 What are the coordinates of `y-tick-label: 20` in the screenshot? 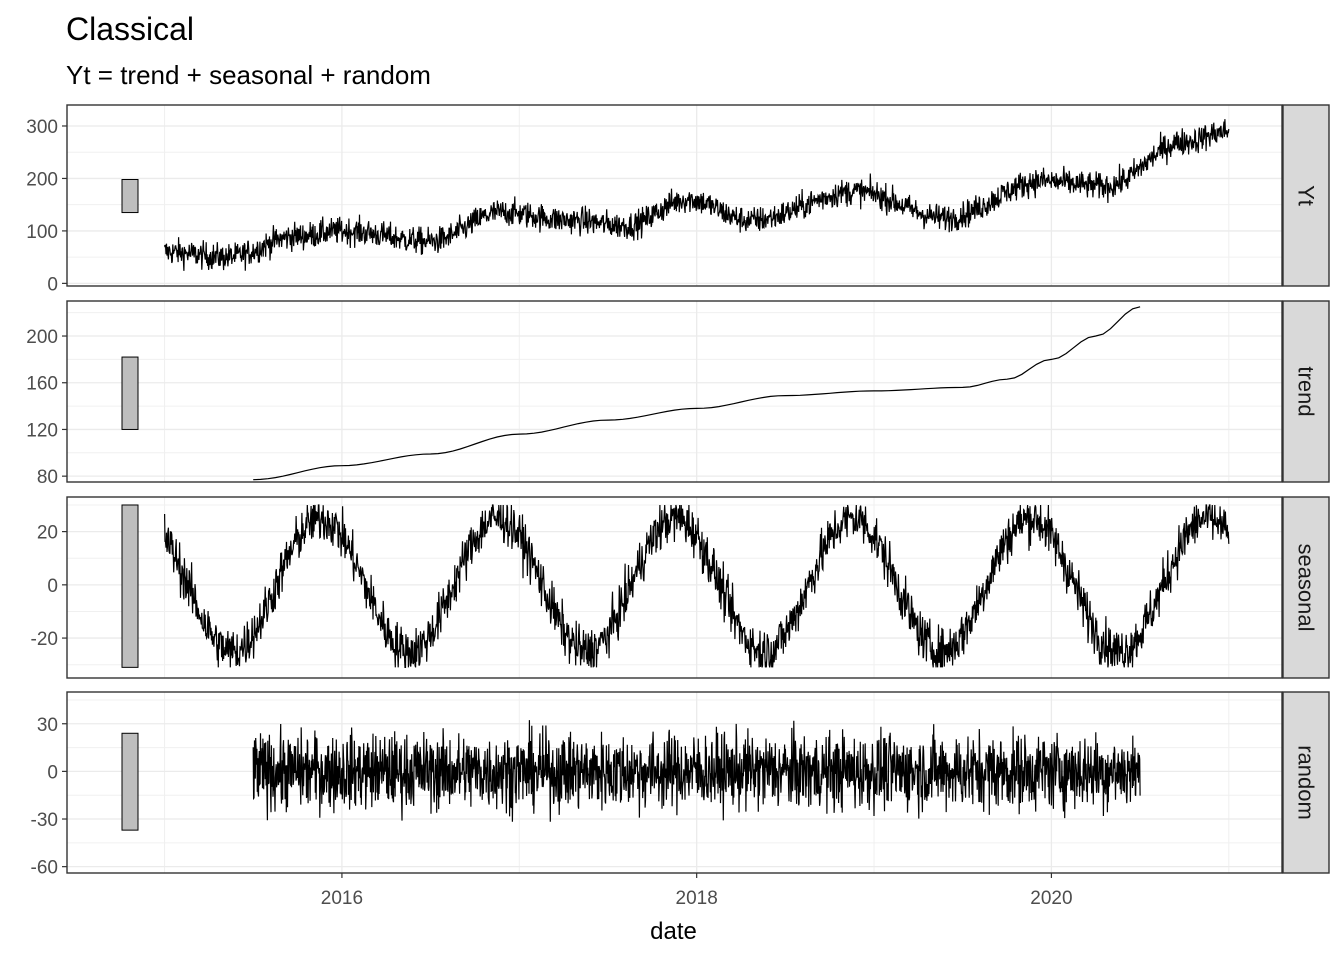 It's located at (47, 533).